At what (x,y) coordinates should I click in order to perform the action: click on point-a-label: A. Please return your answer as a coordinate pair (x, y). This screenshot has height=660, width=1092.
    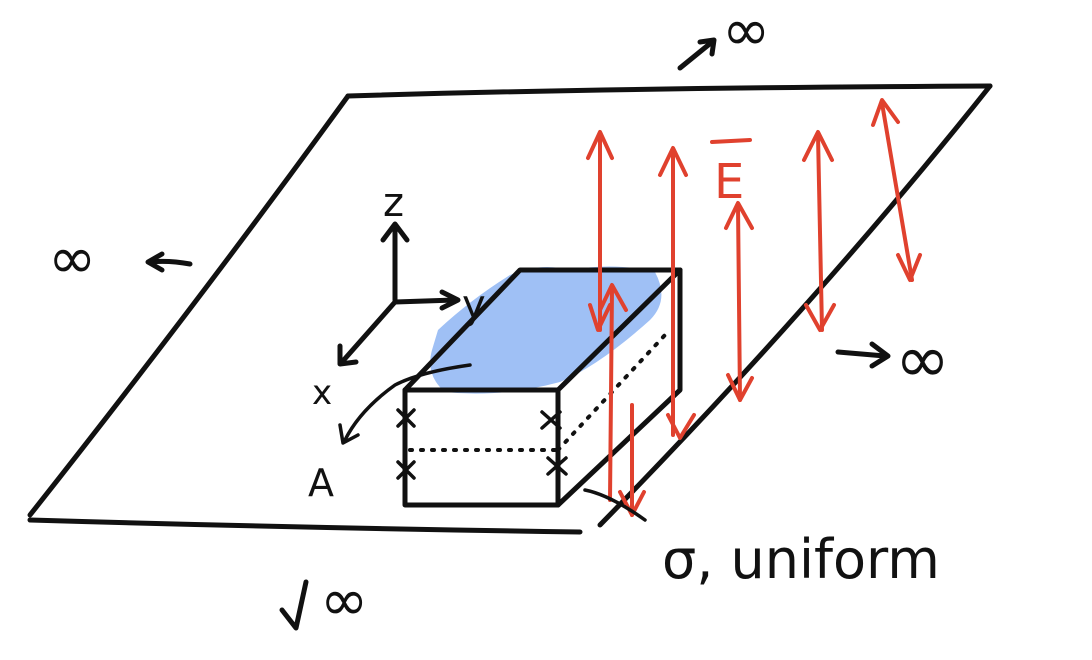
    Looking at the image, I should click on (321, 483).